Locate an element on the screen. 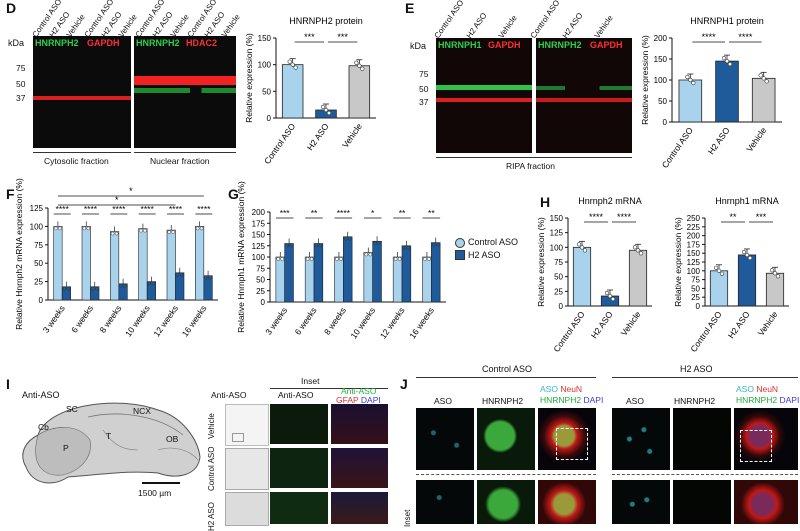  y-axis-label: Relative Hnrnph1 mRNA expression (%) is located at coordinates (241, 257).